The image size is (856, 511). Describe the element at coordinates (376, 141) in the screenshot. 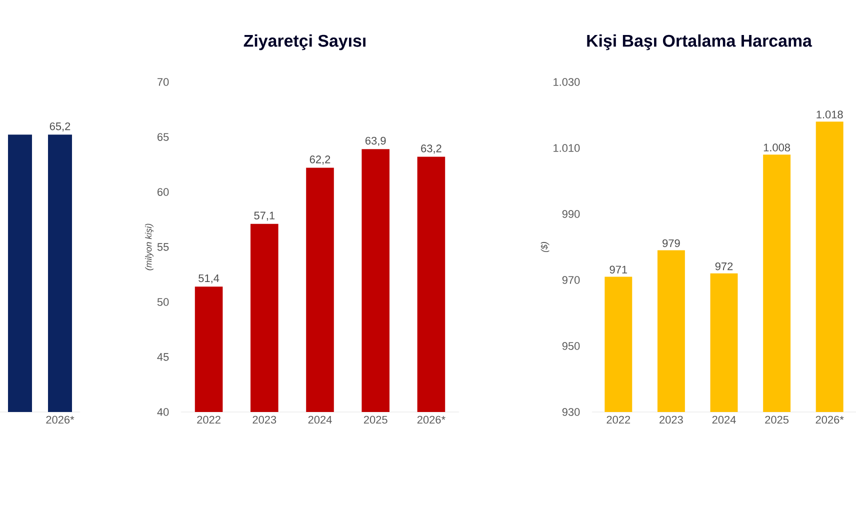

I see `data-label: 63,9` at that location.